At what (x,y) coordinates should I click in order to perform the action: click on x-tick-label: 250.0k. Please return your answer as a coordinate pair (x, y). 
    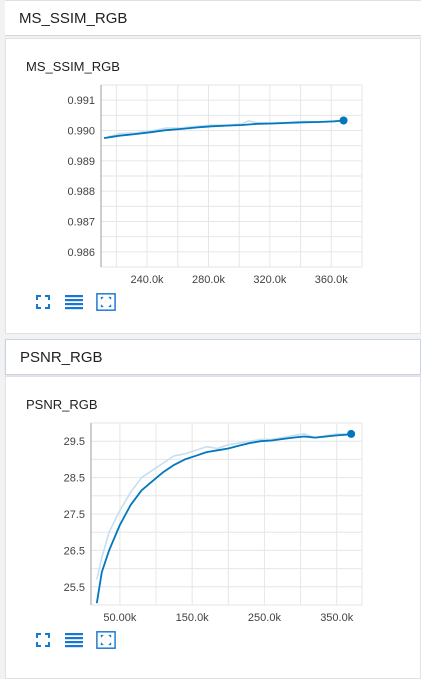
    Looking at the image, I should click on (265, 618).